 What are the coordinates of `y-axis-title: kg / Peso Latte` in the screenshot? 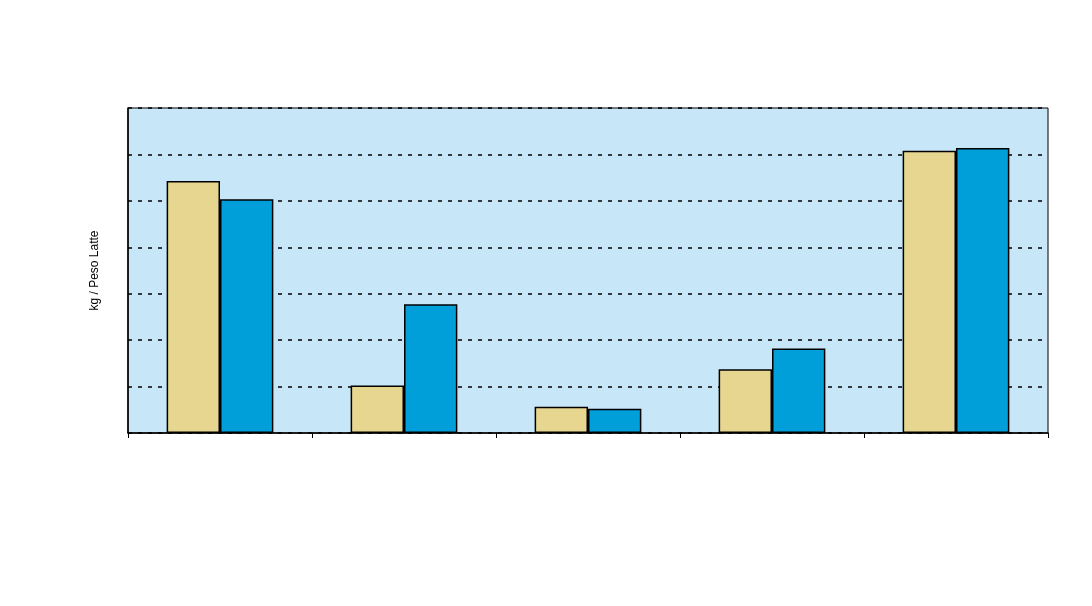 It's located at (94, 270).